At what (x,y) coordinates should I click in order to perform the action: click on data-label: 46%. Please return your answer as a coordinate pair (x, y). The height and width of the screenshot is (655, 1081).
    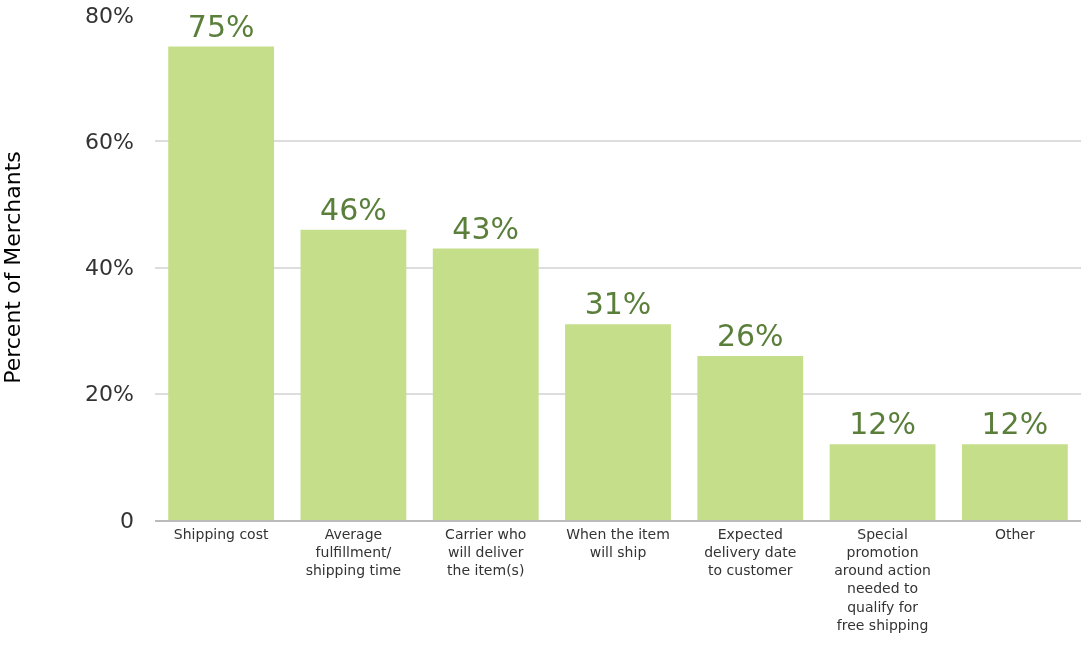
    Looking at the image, I should click on (353, 209).